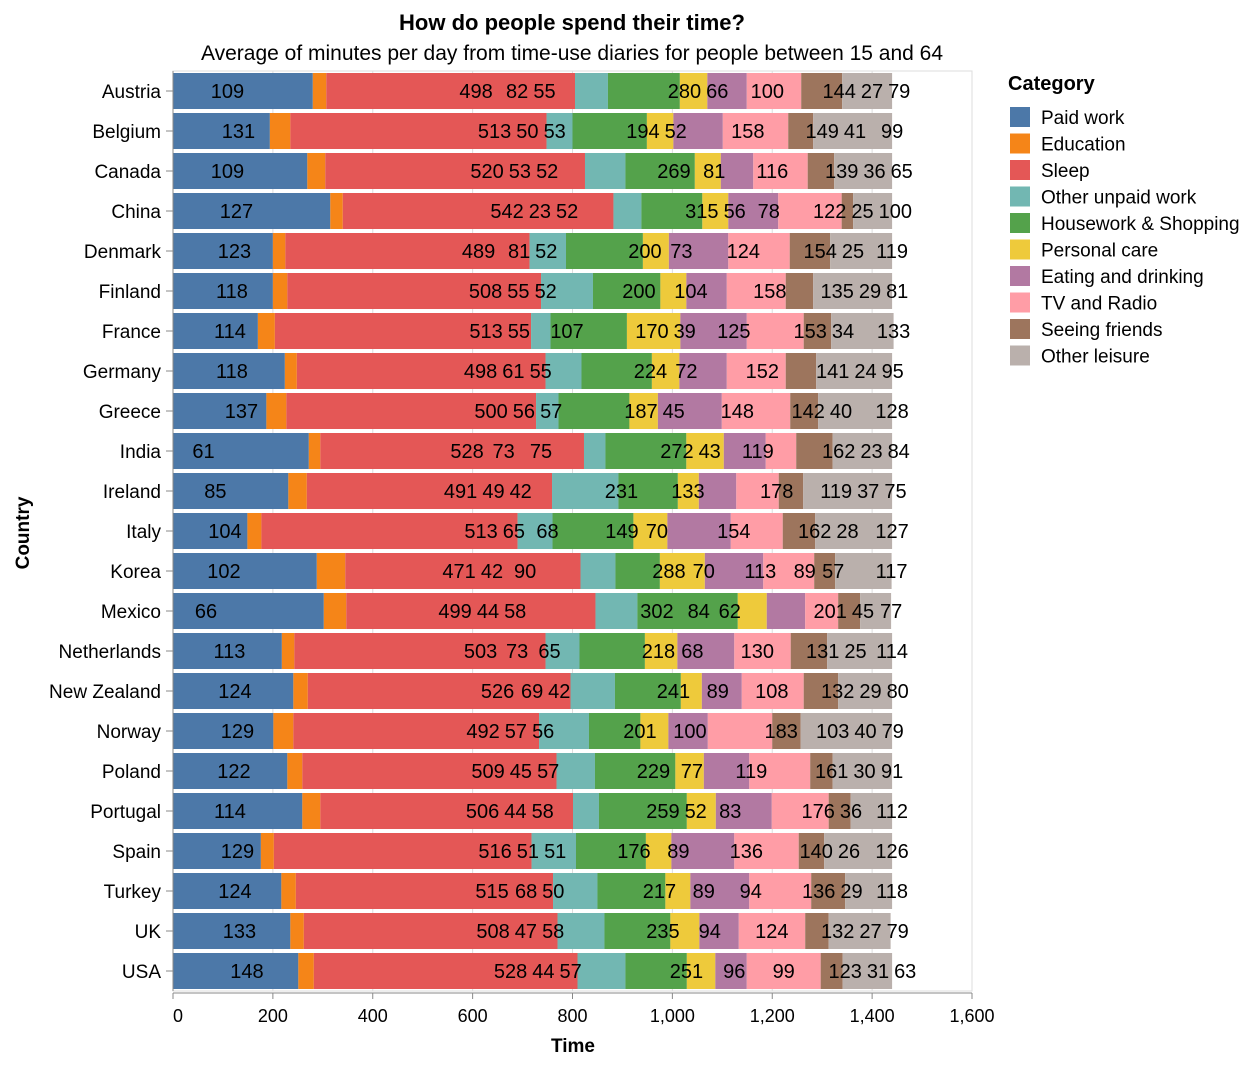  What do you see at coordinates (621, 532) in the screenshot?
I see `data-label: 149` at bounding box center [621, 532].